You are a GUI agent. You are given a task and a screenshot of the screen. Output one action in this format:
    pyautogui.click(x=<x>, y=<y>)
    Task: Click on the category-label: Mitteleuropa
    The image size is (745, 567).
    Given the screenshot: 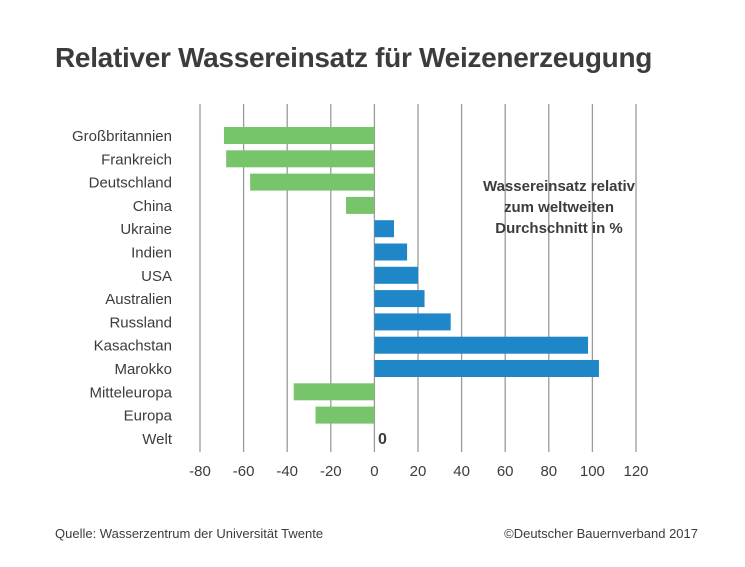 What is the action you would take?
    pyautogui.click(x=130, y=392)
    